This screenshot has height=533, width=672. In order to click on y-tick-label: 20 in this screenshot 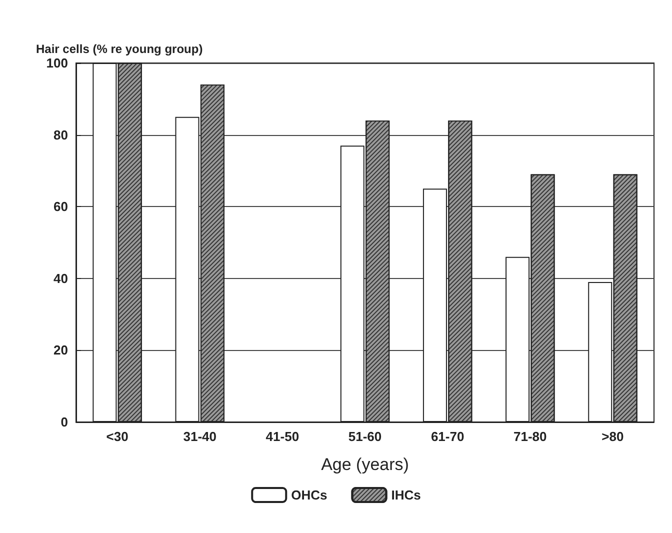, I will do `click(61, 350)`.